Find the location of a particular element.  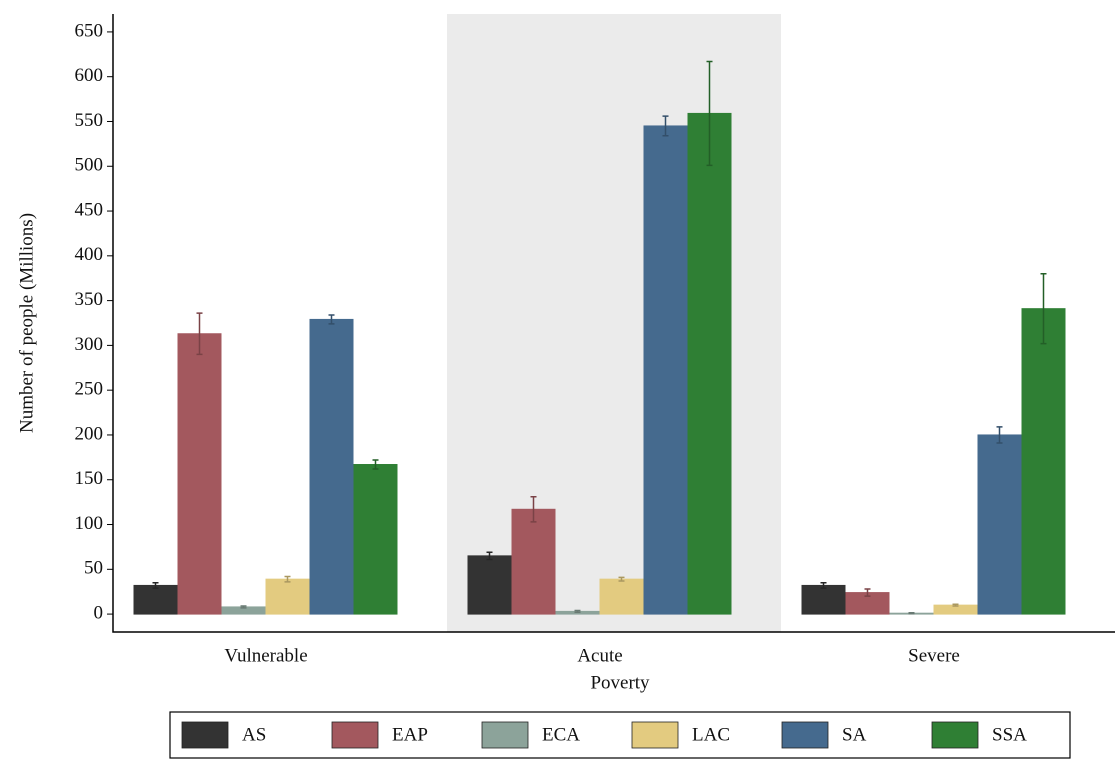

y-tick-label: 600 is located at coordinates (89, 75).